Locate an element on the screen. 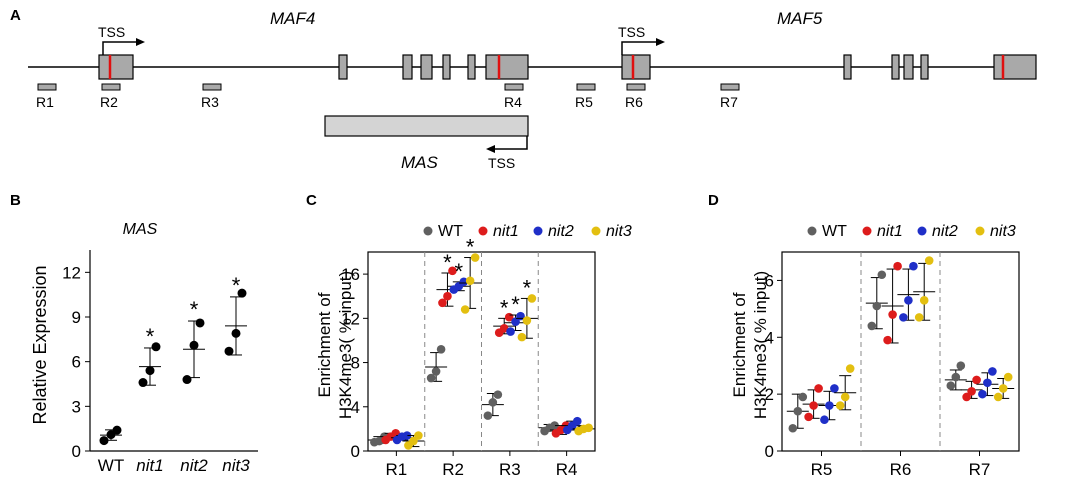 The image size is (1084, 479). maf5-tss-arrow is located at coordinates (639, 48).